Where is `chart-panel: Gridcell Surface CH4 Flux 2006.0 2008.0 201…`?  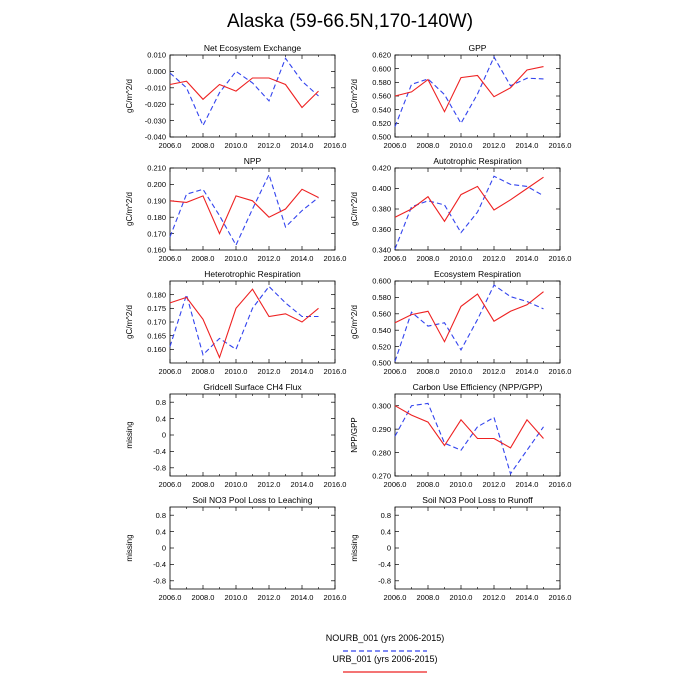 chart-panel: Gridcell Surface CH4 Flux 2006.0 2008.0 201… is located at coordinates (235, 435).